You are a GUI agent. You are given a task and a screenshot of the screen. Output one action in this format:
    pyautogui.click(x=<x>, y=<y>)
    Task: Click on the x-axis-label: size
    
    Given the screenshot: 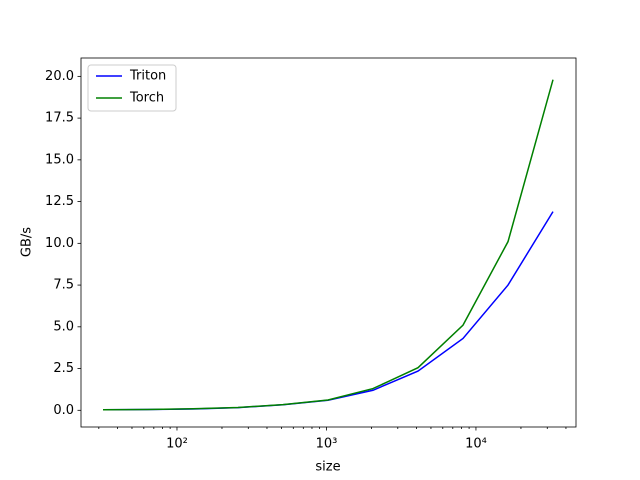 What is the action you would take?
    pyautogui.click(x=327, y=467)
    